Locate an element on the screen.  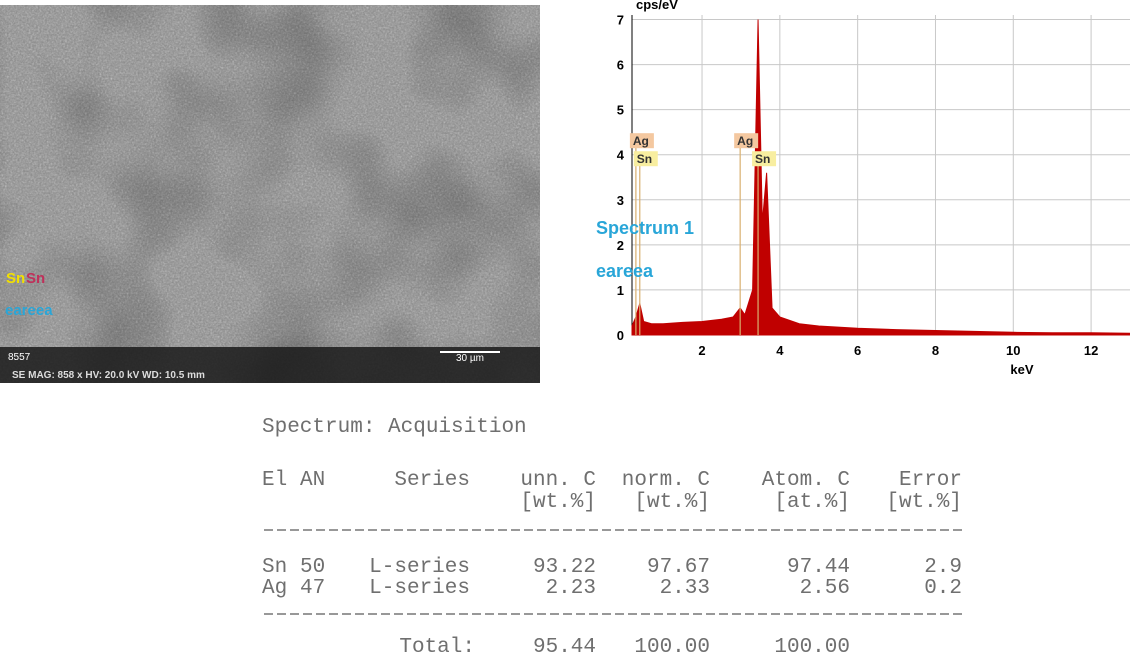
table-title: Spectrum: Acquisition is located at coordinates (394, 427).